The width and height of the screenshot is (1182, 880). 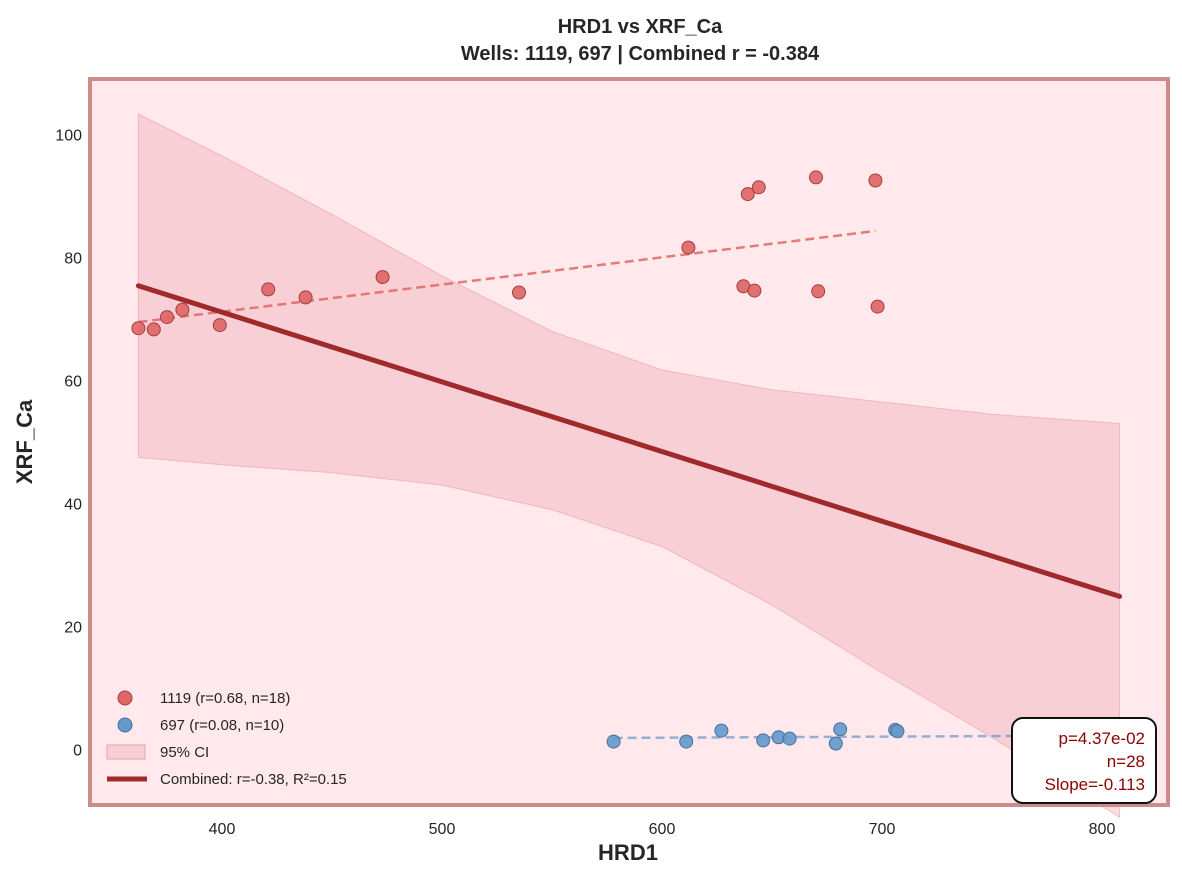 I want to click on y-tick-label-2: 40, so click(x=73, y=505).